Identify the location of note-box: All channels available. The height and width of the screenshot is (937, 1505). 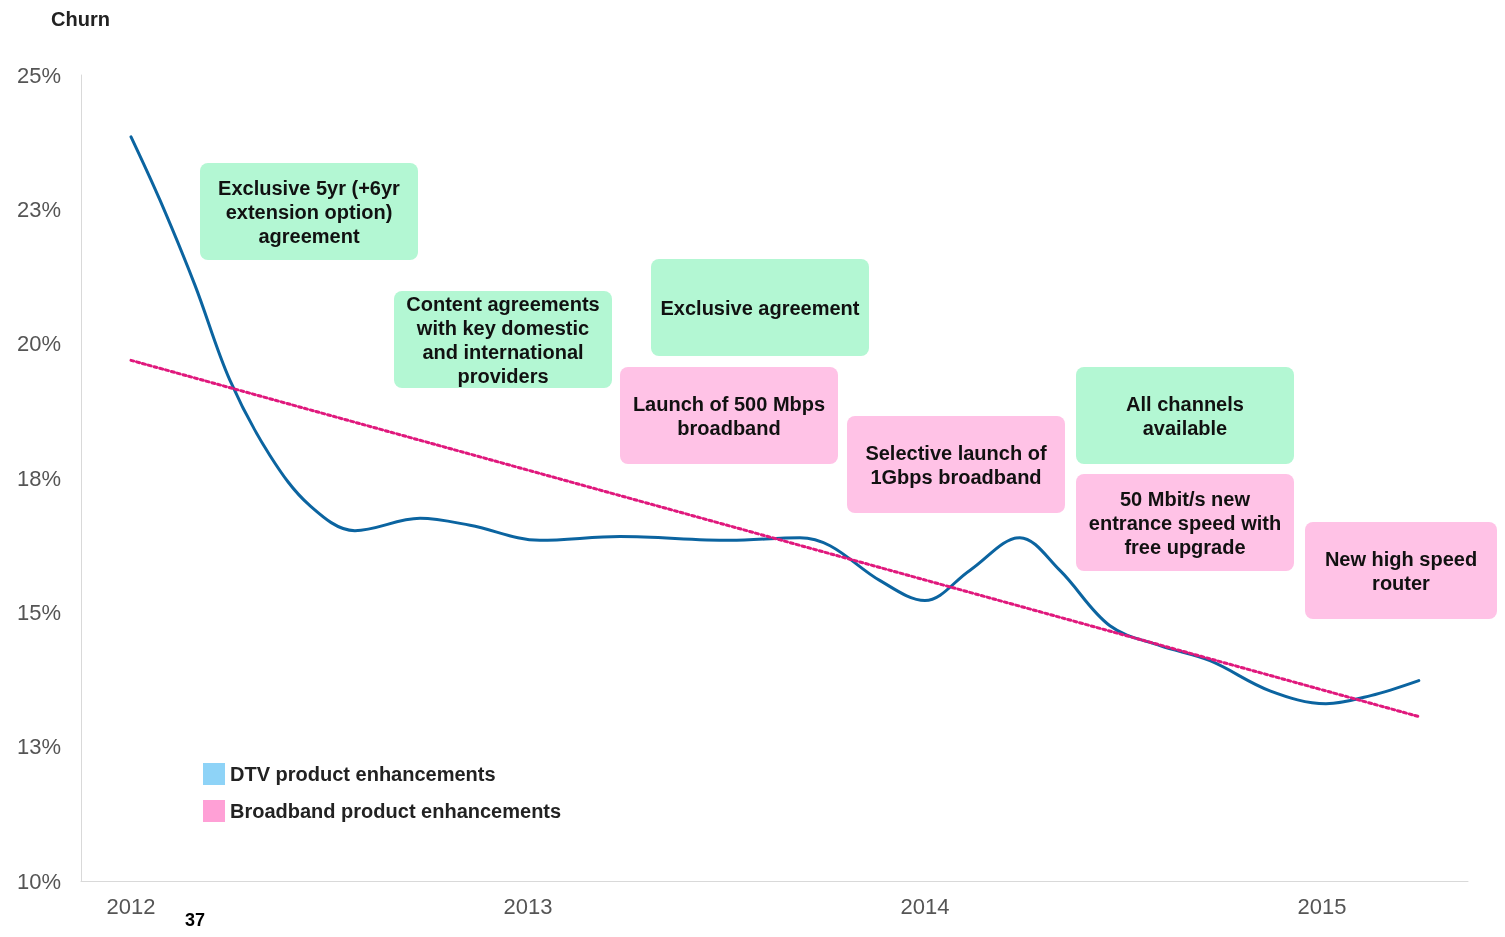
(1185, 415).